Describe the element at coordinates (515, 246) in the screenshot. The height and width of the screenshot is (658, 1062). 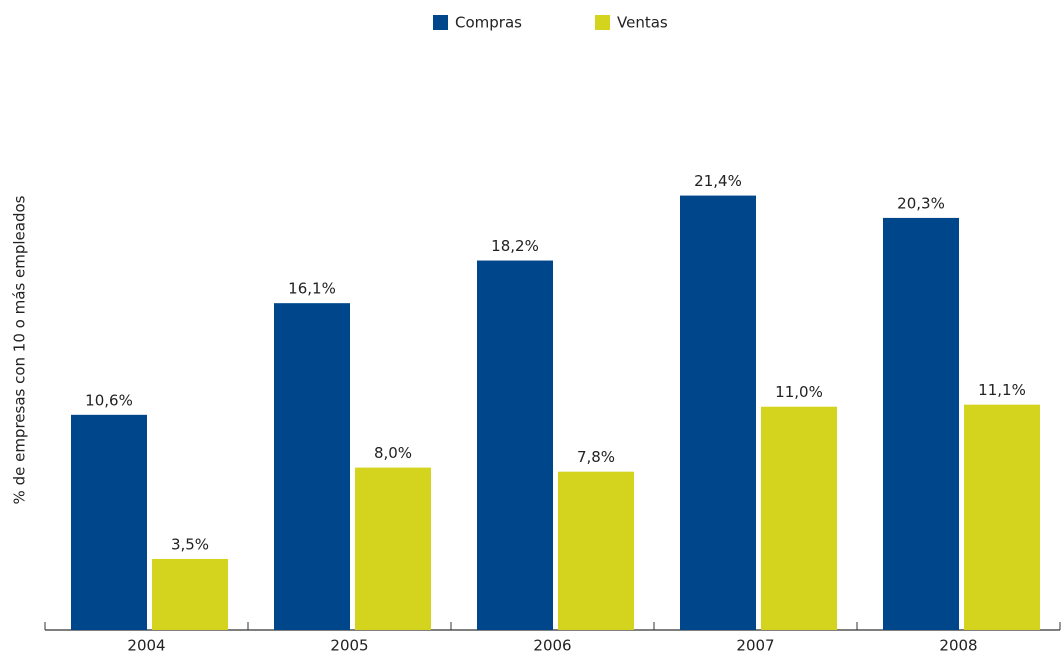
I see `value-label: 18,2%` at that location.